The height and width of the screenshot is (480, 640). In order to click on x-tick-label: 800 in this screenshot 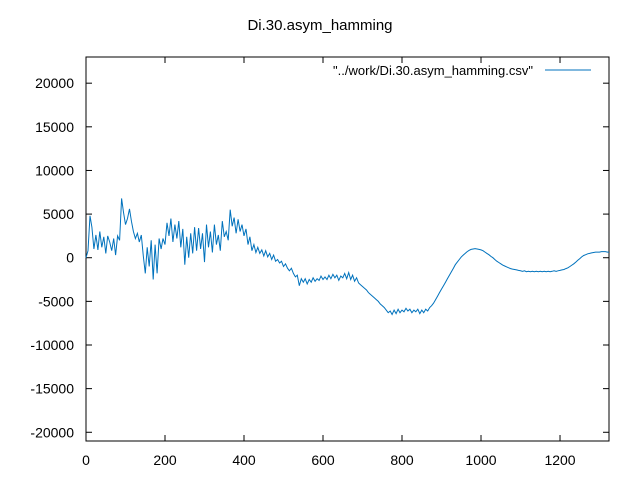, I will do `click(402, 460)`.